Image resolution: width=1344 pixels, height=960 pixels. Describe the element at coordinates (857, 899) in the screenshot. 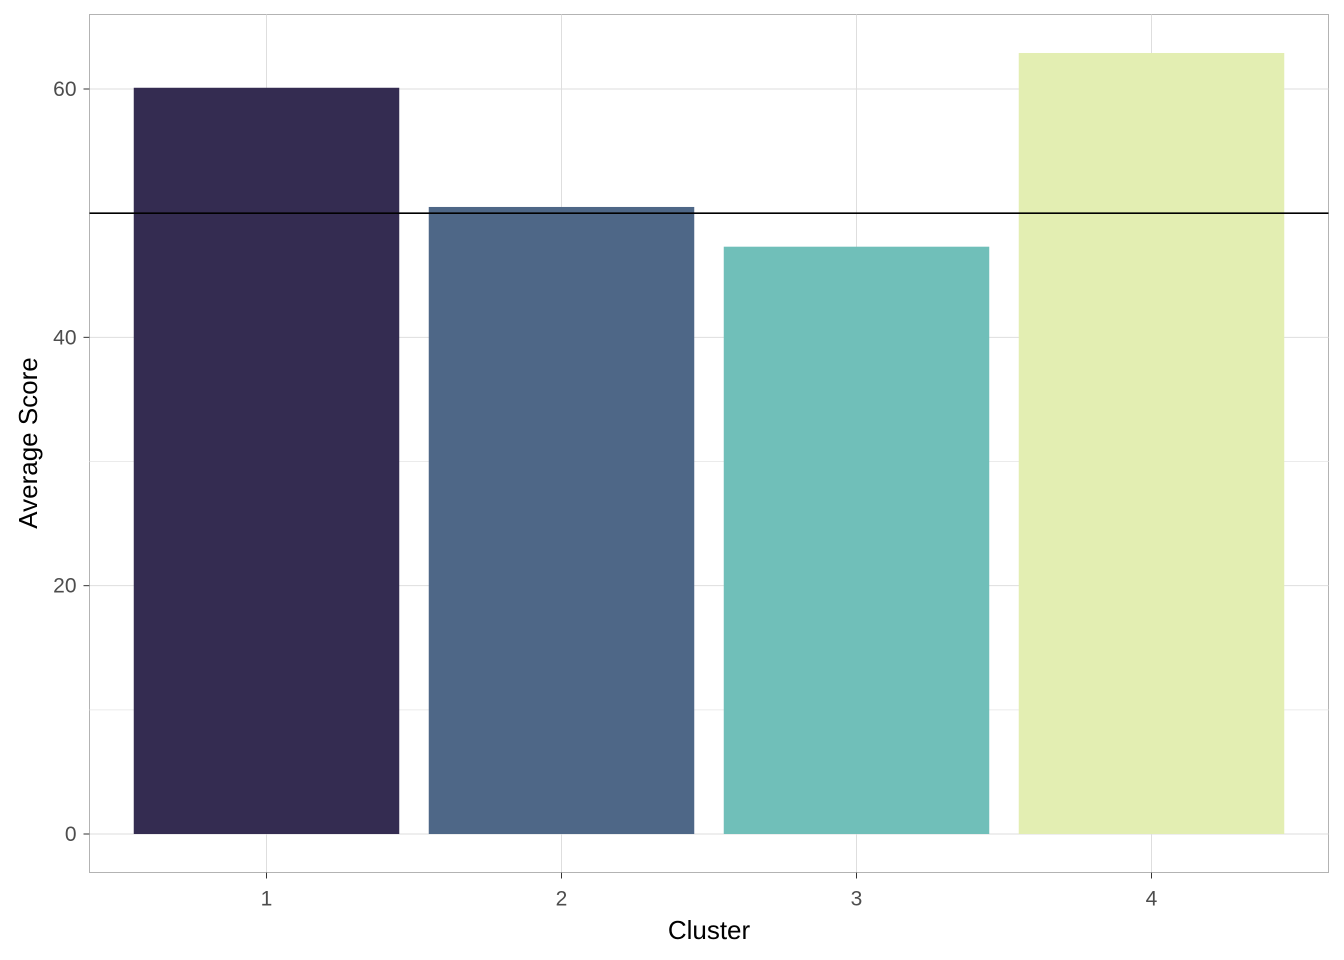

I see `x-tick-label: 3` at that location.